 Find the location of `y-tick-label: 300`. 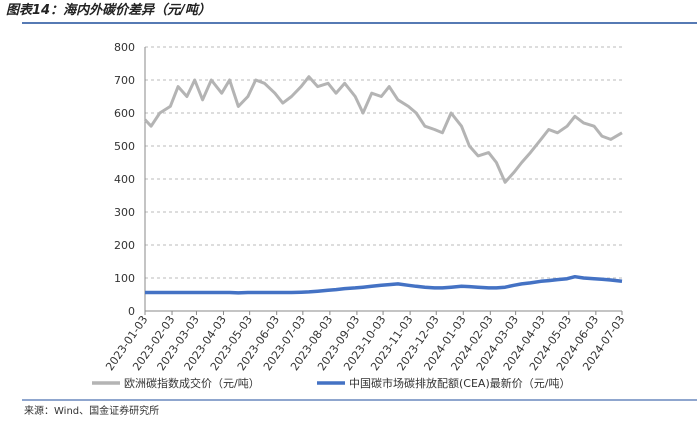

y-tick-label: 300 is located at coordinates (124, 212).